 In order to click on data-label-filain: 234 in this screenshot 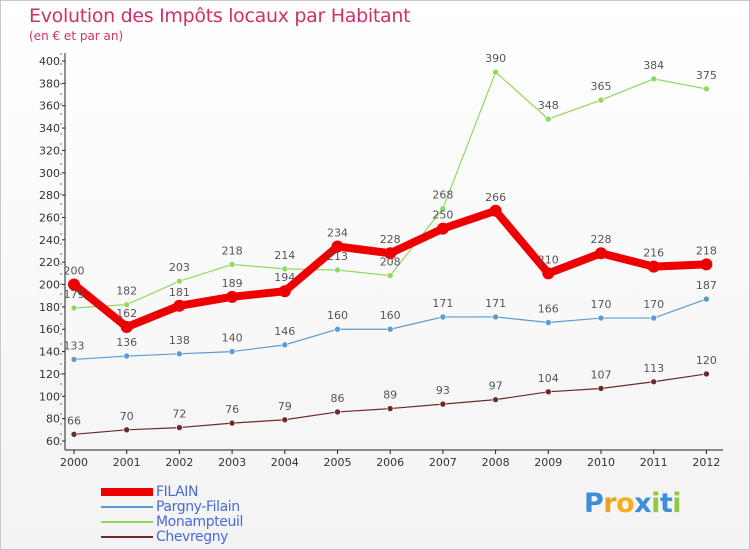, I will do `click(337, 233)`.